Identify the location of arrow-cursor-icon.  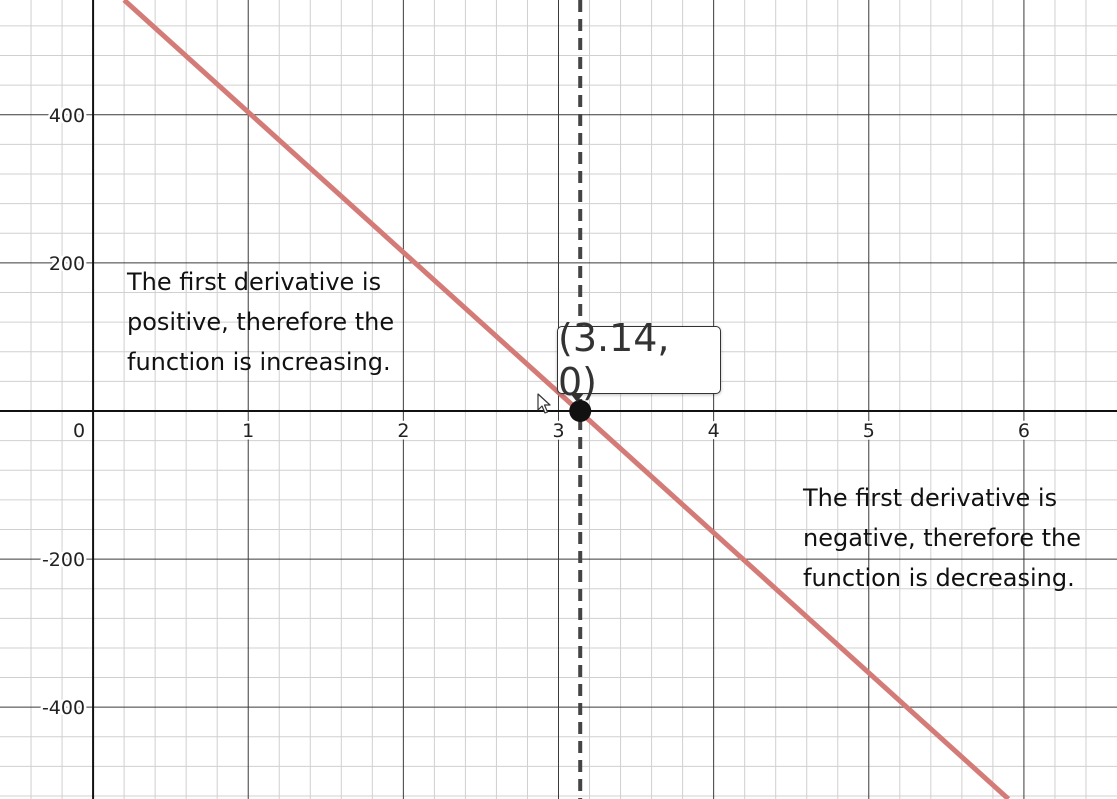
(544, 403).